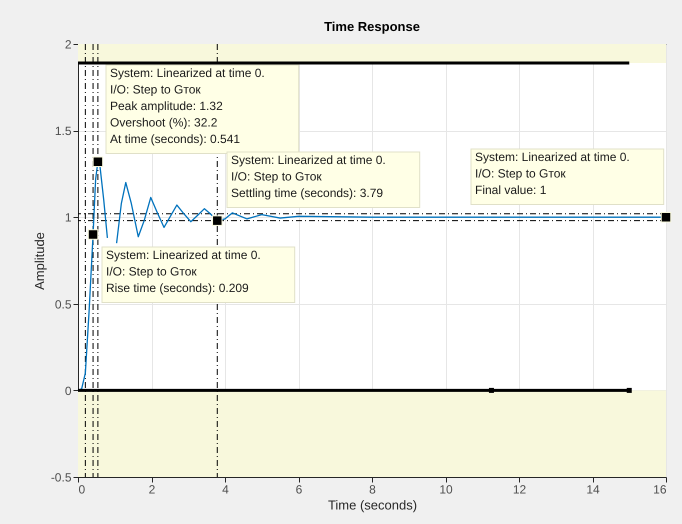 This screenshot has width=682, height=524. I want to click on x-tick-label: 6, so click(299, 489).